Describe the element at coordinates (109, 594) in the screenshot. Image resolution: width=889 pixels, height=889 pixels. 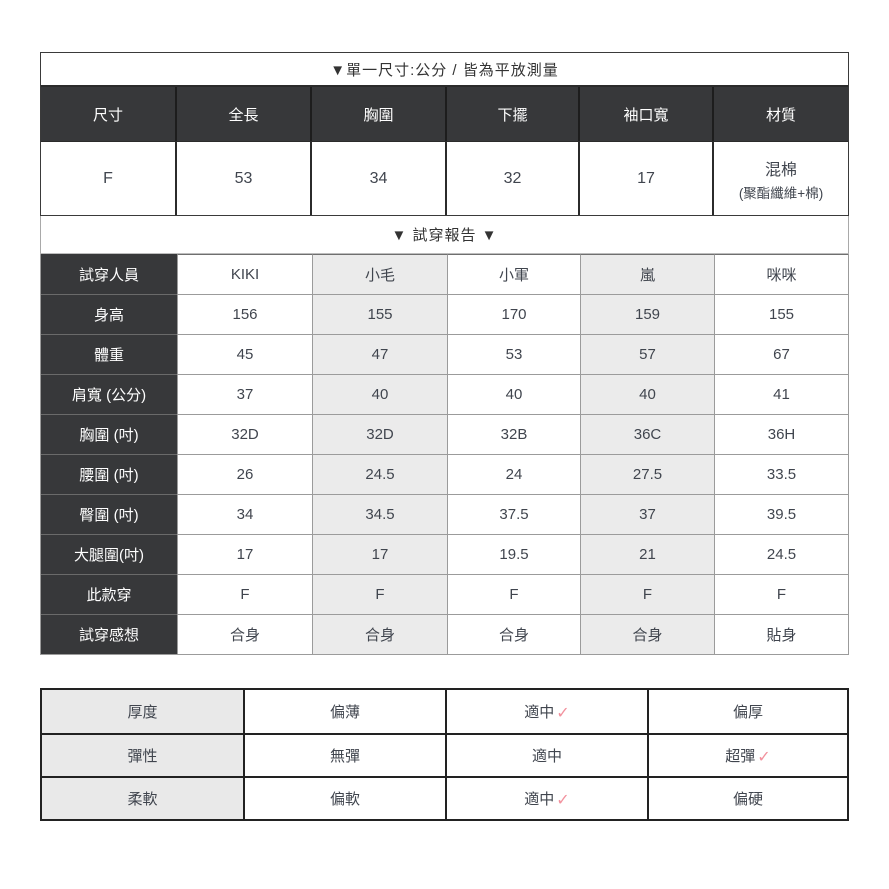
I see `fit-row-label: 此款穿` at that location.